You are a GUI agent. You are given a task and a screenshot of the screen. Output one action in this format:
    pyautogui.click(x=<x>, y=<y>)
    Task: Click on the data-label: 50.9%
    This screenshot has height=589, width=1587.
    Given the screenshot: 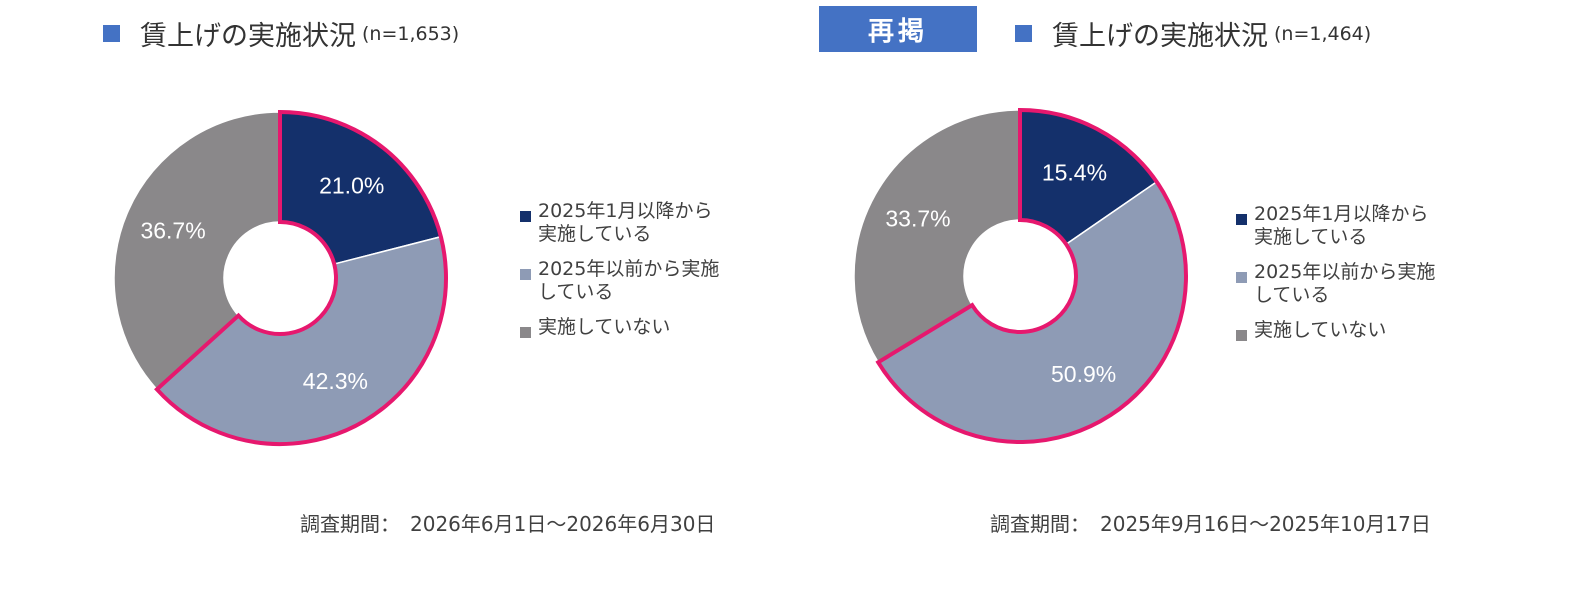 What is the action you would take?
    pyautogui.click(x=1083, y=374)
    